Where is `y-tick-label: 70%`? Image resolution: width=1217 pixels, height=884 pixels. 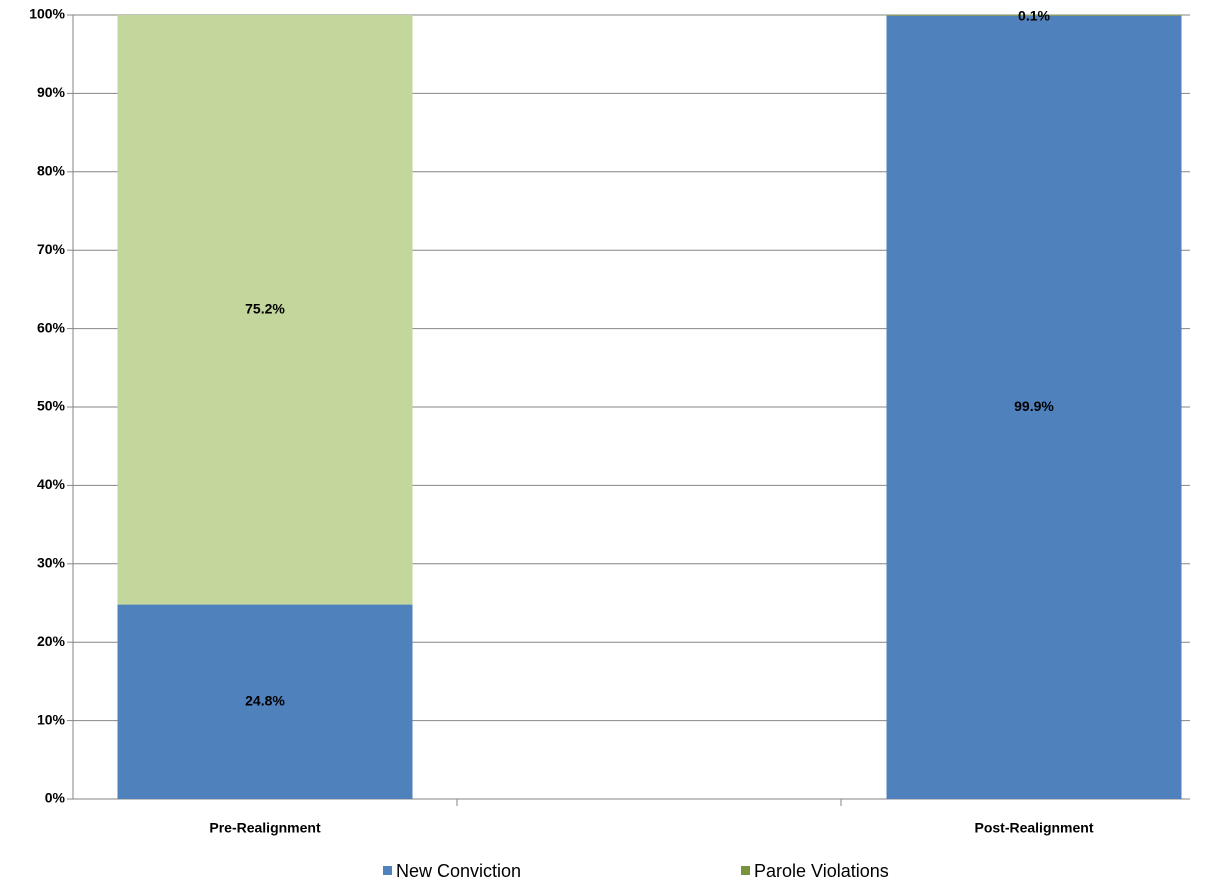 y-tick-label: 70% is located at coordinates (51, 249).